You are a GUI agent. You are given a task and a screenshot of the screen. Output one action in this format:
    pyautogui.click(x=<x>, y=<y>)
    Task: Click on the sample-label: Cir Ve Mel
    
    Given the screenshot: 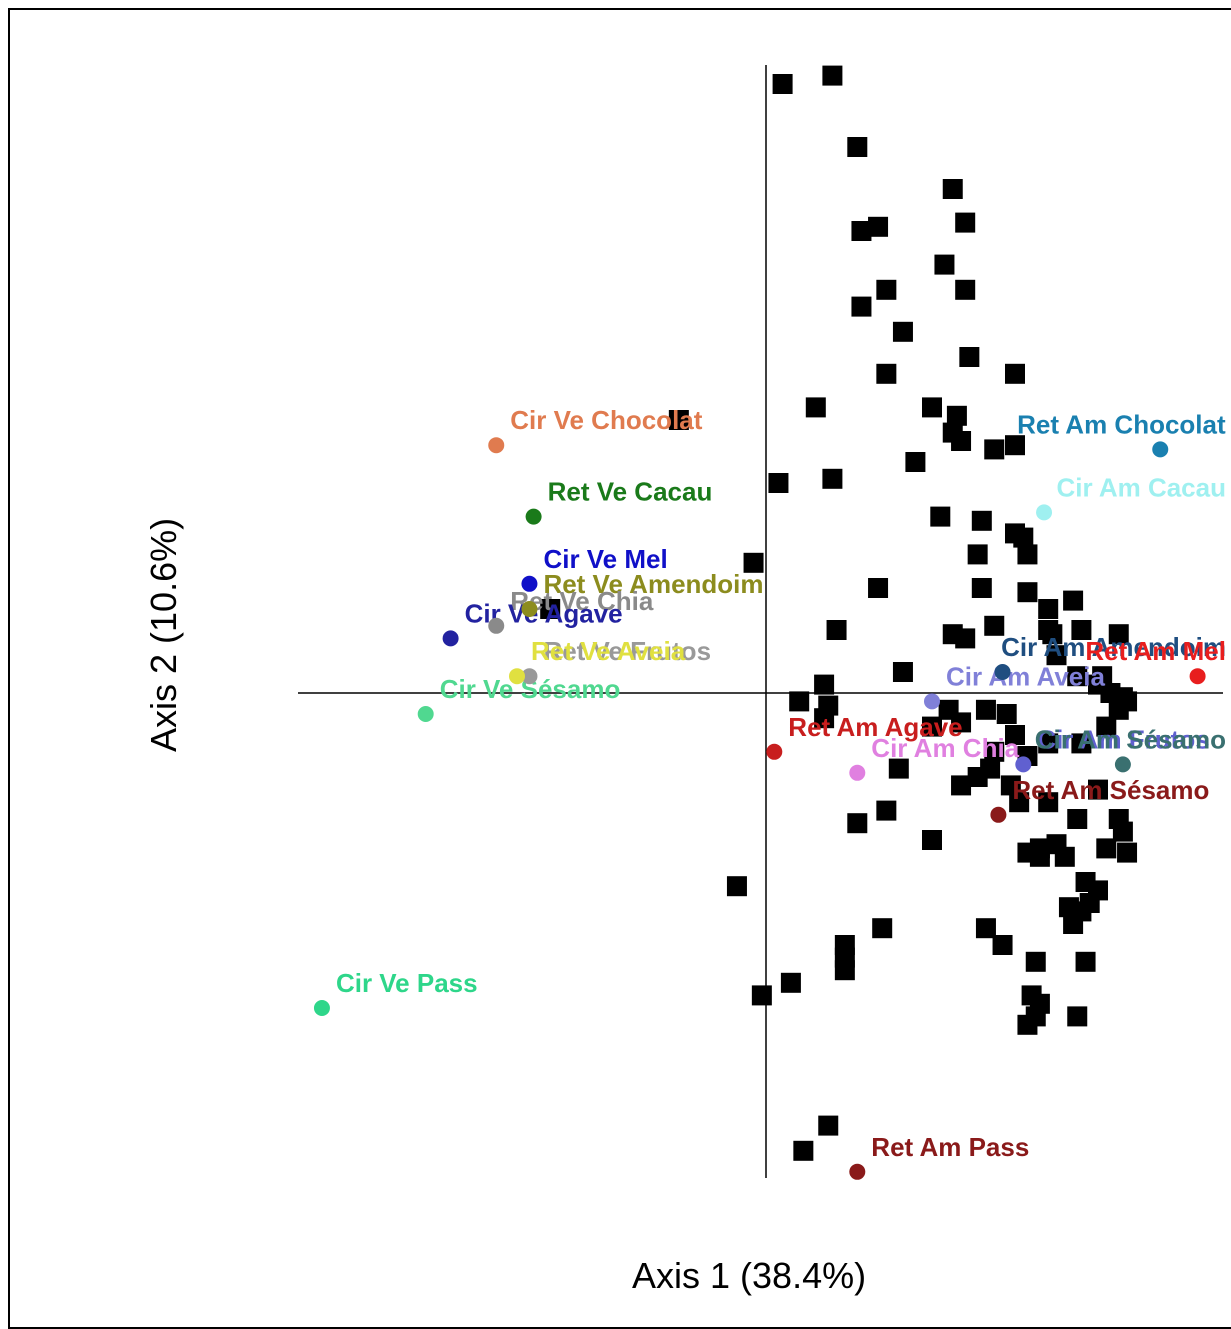 What is the action you would take?
    pyautogui.click(x=605, y=559)
    